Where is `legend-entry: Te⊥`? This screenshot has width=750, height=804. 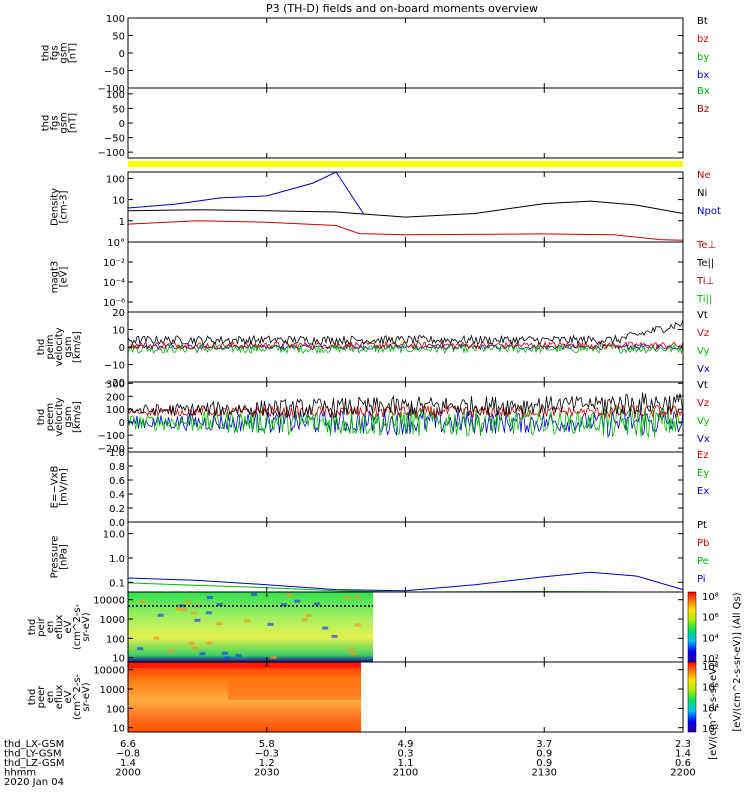 legend-entry: Te⊥ is located at coordinates (706, 245).